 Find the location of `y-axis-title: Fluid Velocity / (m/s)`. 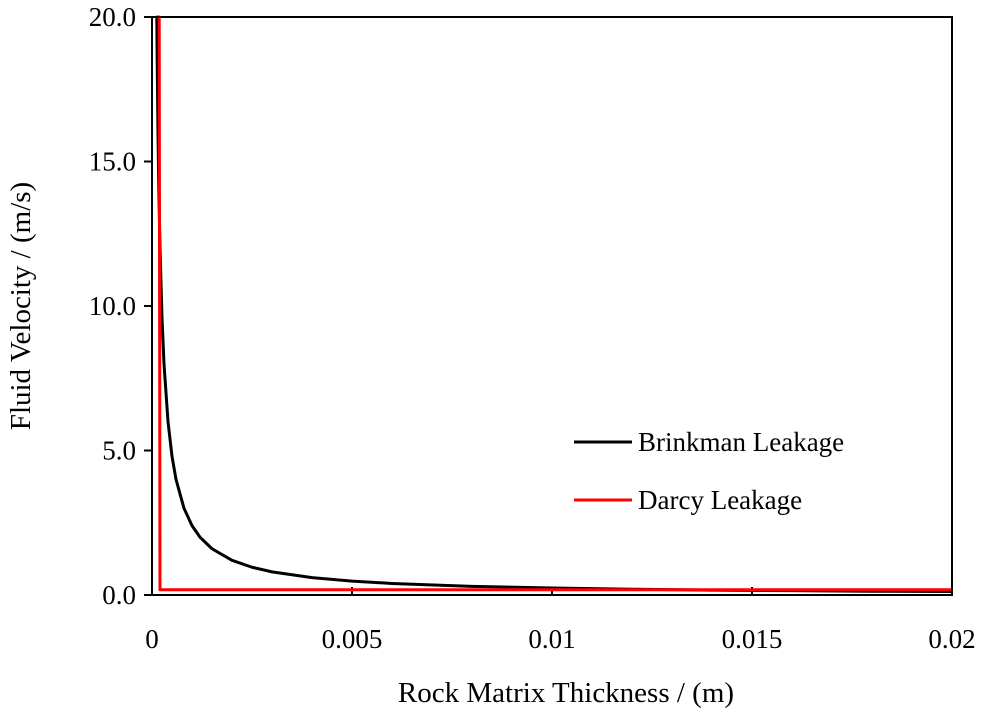

y-axis-title: Fluid Velocity / (m/s) is located at coordinates (21, 306).